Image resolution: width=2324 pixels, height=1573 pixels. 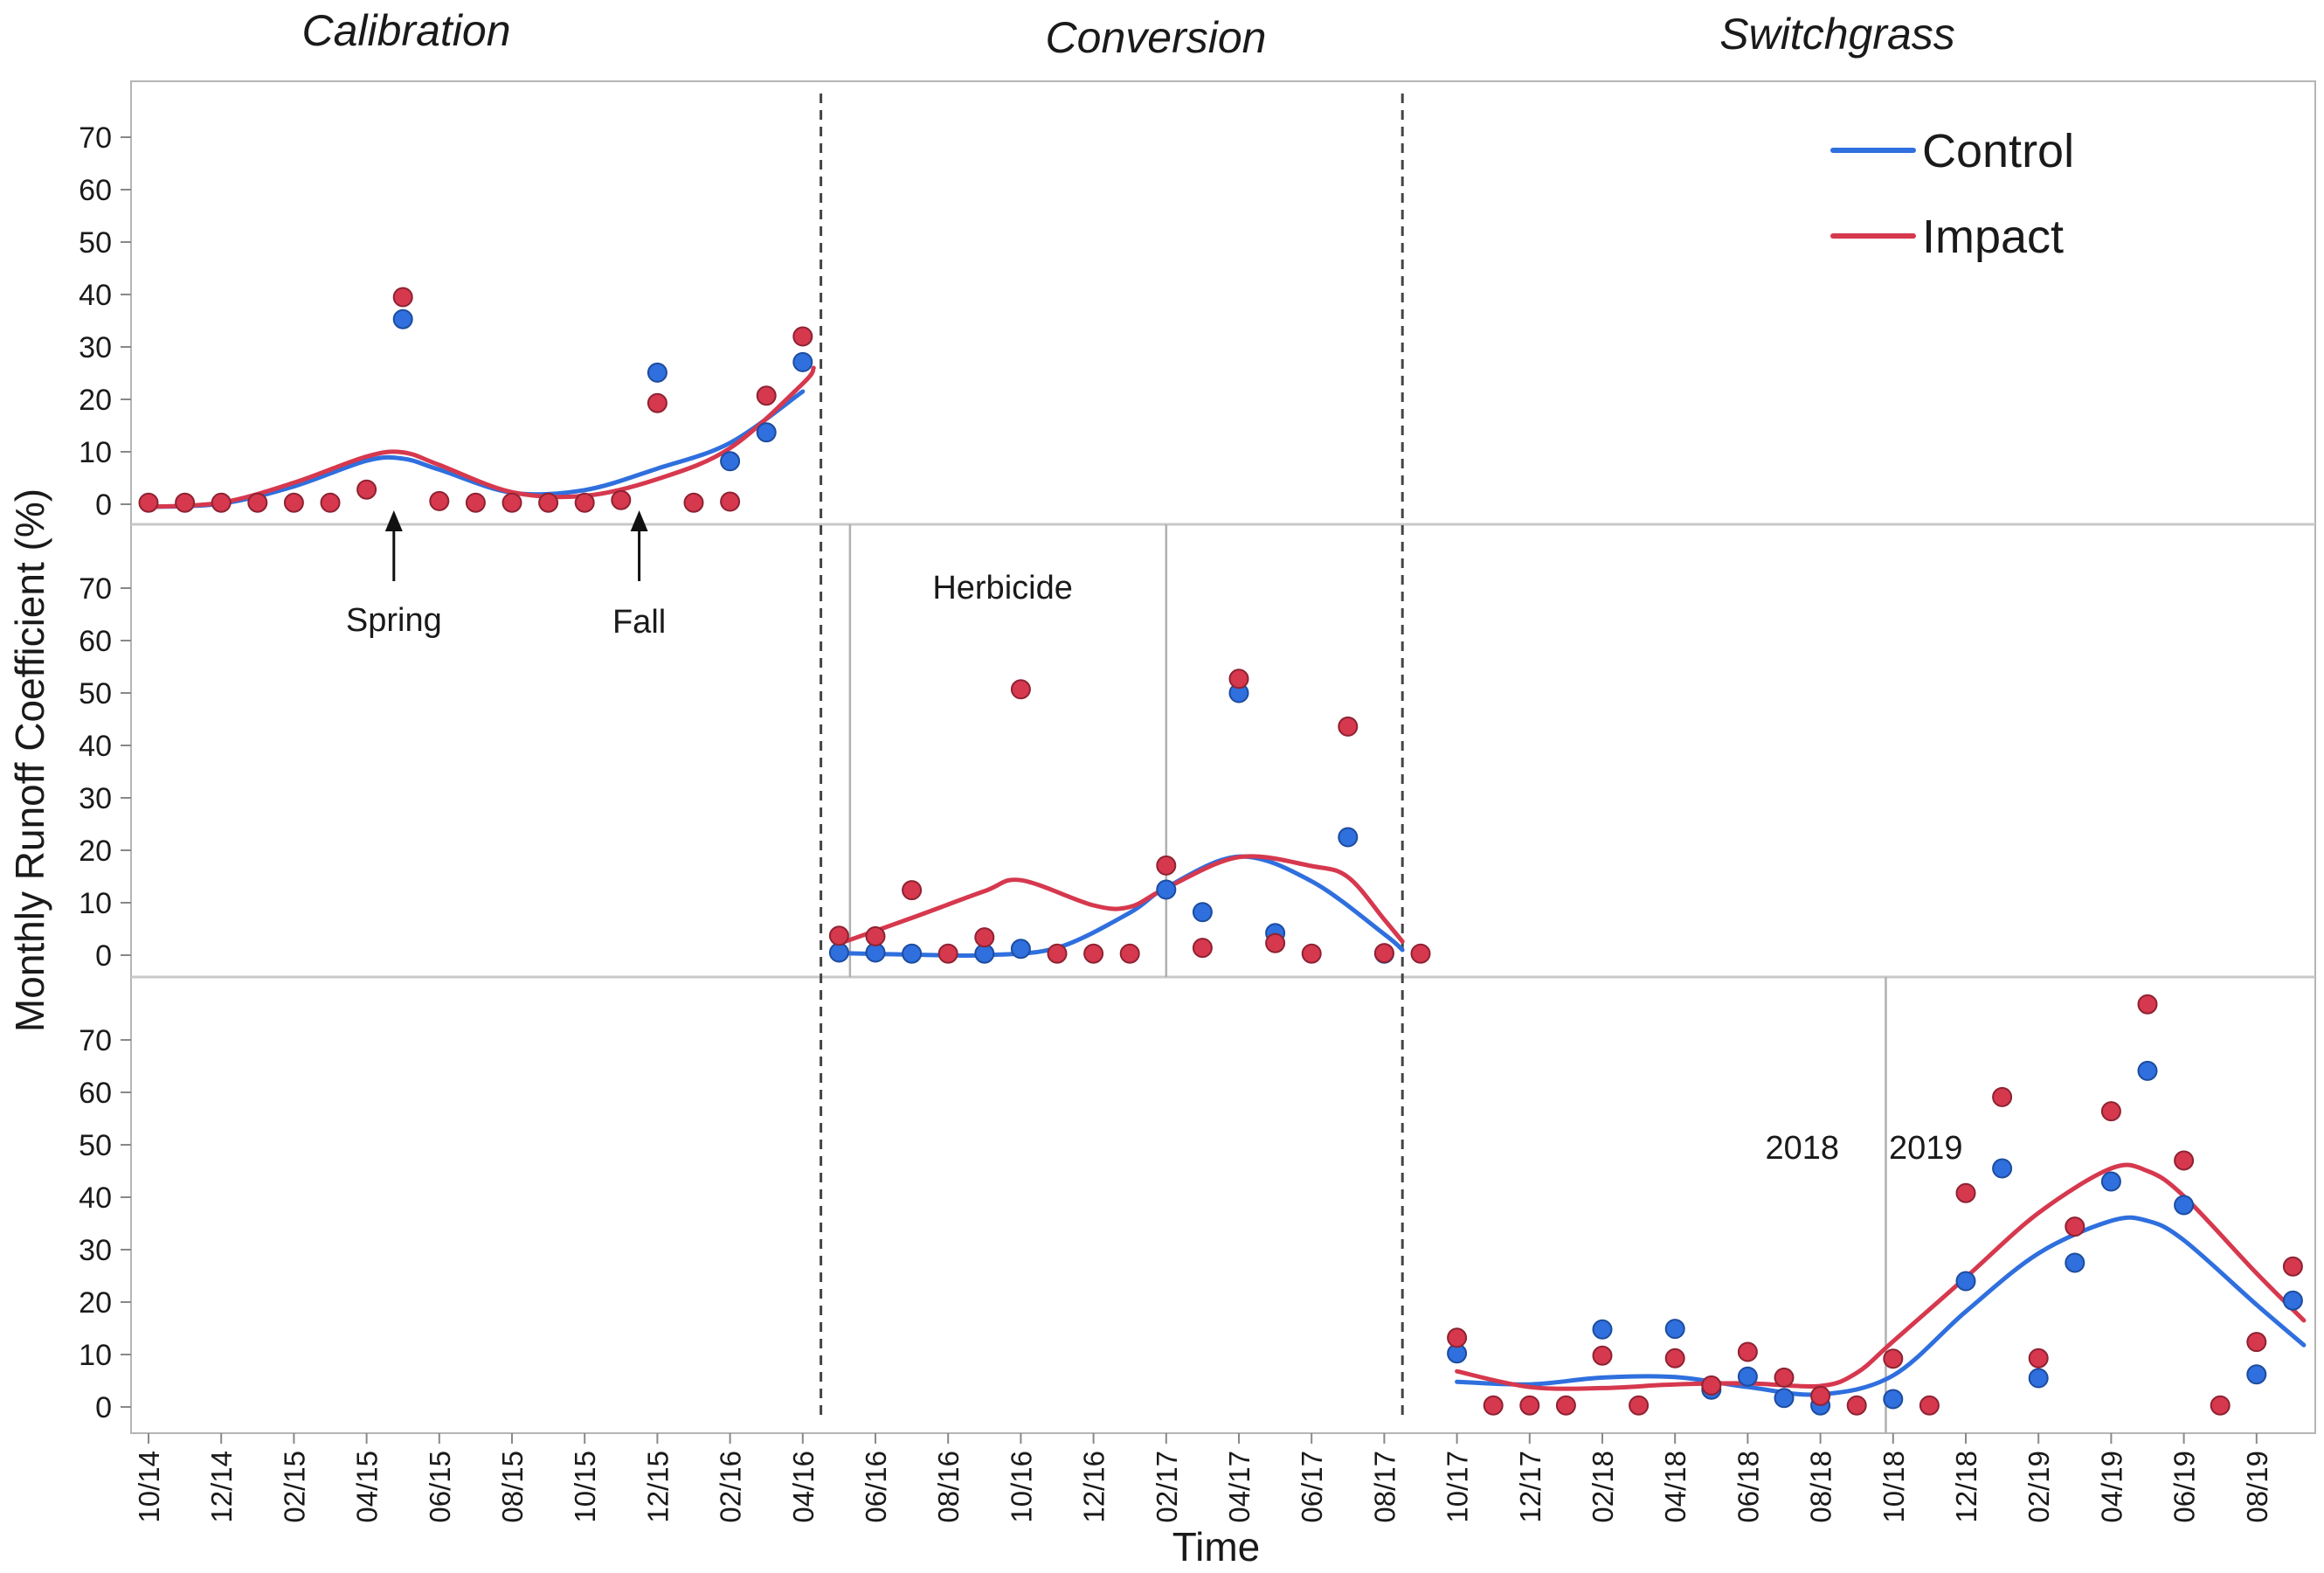 What do you see at coordinates (1837, 34) in the screenshot?
I see `phase-title-switchgrass: Switchgrass` at bounding box center [1837, 34].